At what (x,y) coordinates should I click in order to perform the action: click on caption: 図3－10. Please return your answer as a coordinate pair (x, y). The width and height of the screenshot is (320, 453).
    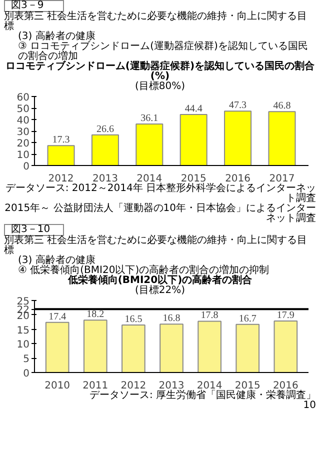
    Looking at the image, I should click on (30, 229).